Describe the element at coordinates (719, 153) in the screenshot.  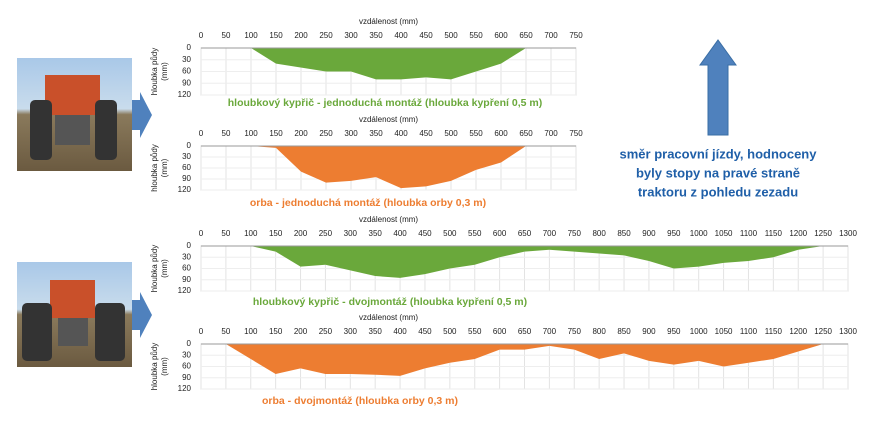
I see `annotation: směr pracovní jízdy, hodnoceny` at that location.